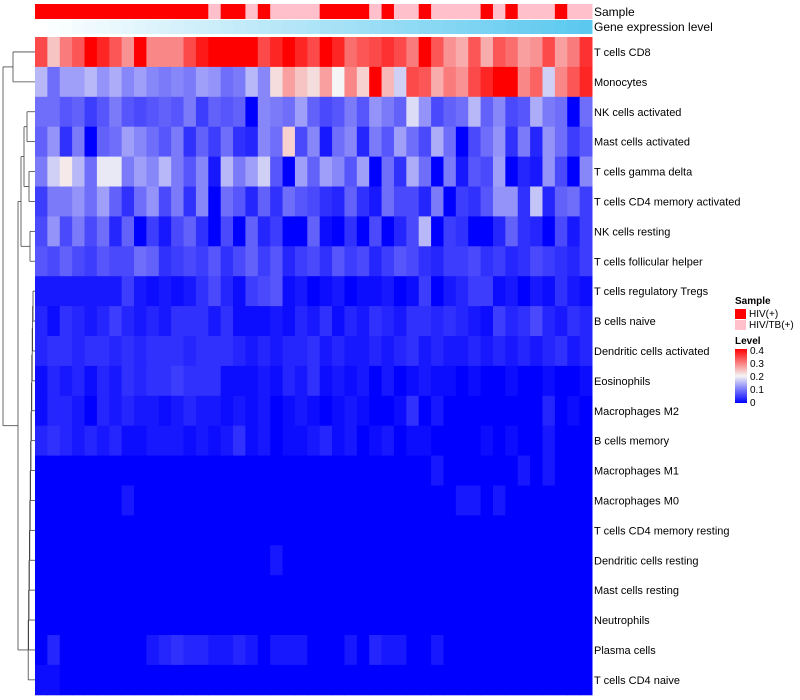 The image size is (800, 700). I want to click on legend-level-tick: 0.1, so click(757, 390).